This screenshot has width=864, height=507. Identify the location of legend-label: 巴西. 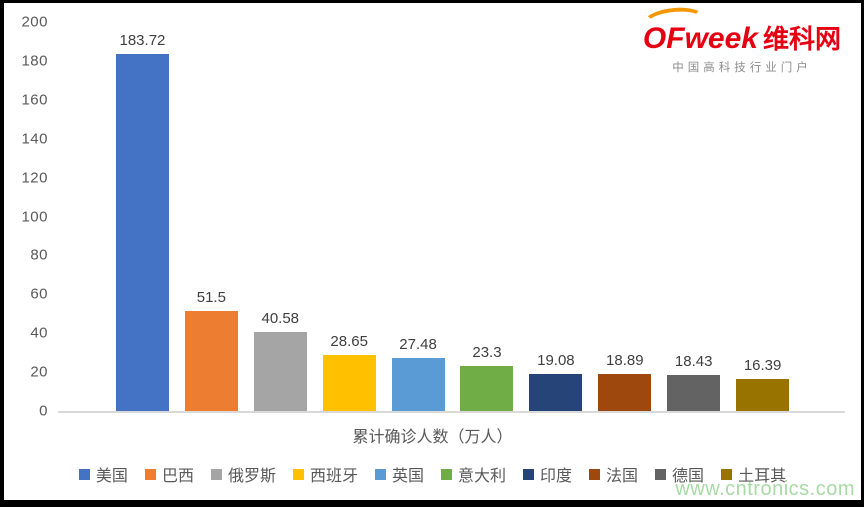
(177, 476).